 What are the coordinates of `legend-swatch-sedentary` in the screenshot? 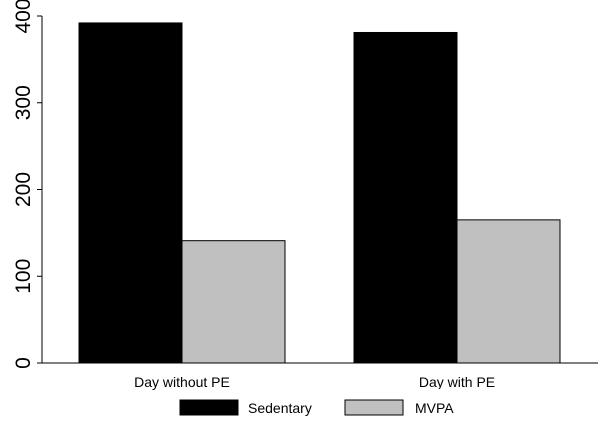 It's located at (209, 407).